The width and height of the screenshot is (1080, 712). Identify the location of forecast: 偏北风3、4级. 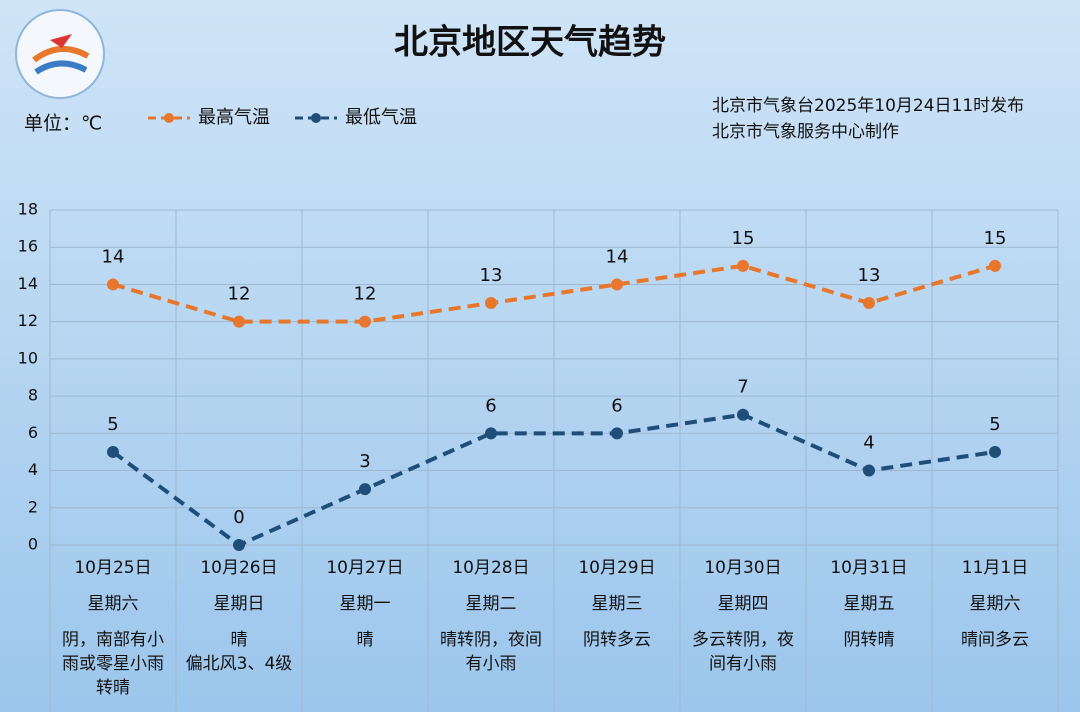
(239, 664).